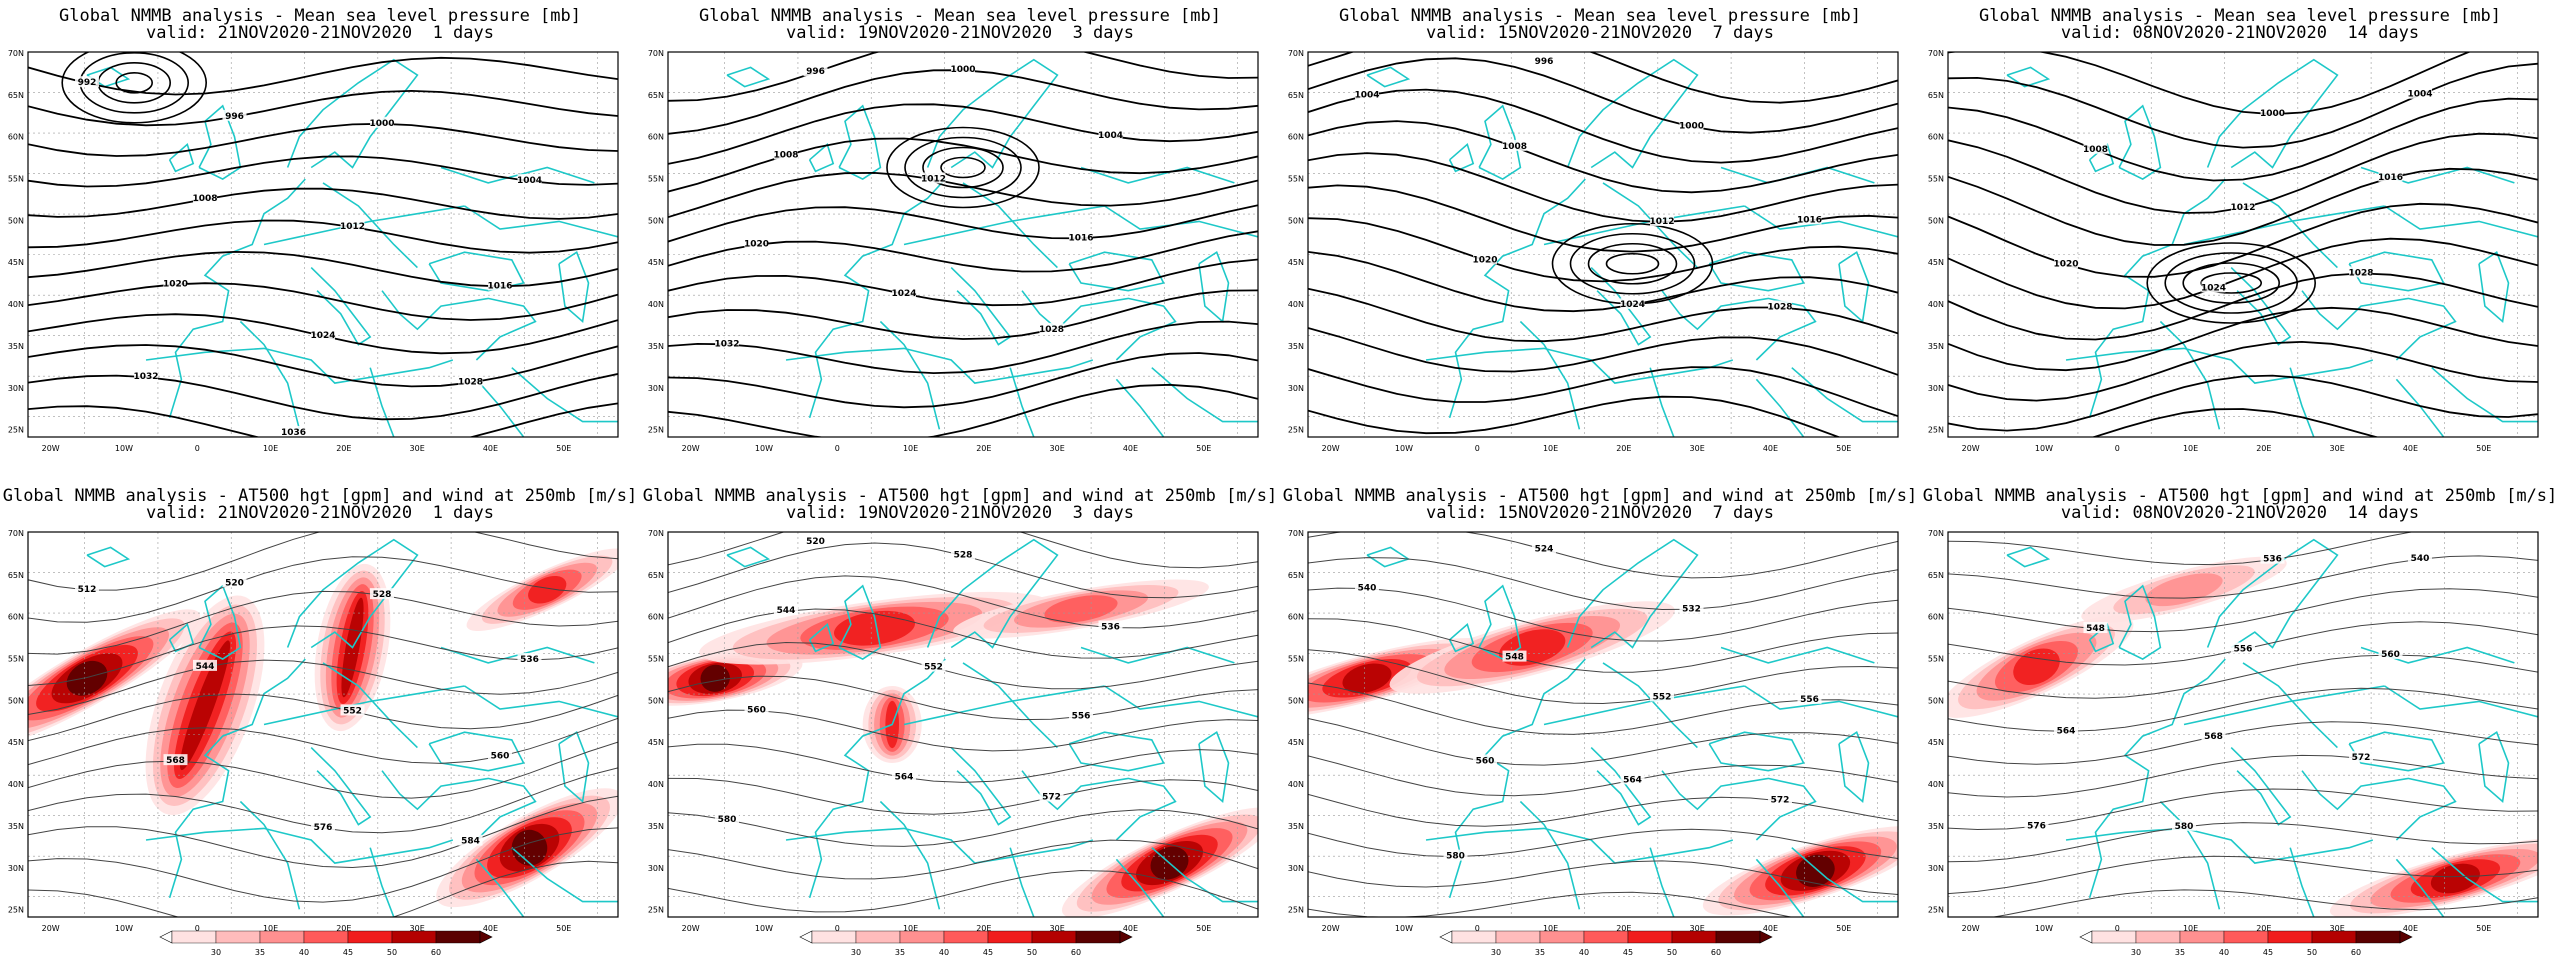 The height and width of the screenshot is (960, 2560). Describe the element at coordinates (320, 513) in the screenshot. I see `panel-valid-date: valid: 21NOV2020-21NOV2020 1 days` at that location.